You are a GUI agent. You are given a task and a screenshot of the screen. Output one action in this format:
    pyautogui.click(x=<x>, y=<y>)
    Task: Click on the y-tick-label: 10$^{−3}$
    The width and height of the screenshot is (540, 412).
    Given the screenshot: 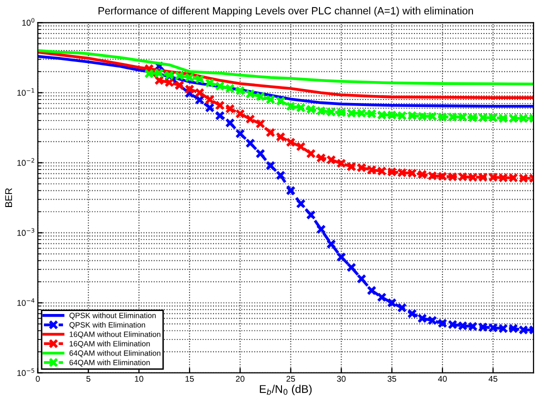 What is the action you would take?
    pyautogui.click(x=25, y=232)
    